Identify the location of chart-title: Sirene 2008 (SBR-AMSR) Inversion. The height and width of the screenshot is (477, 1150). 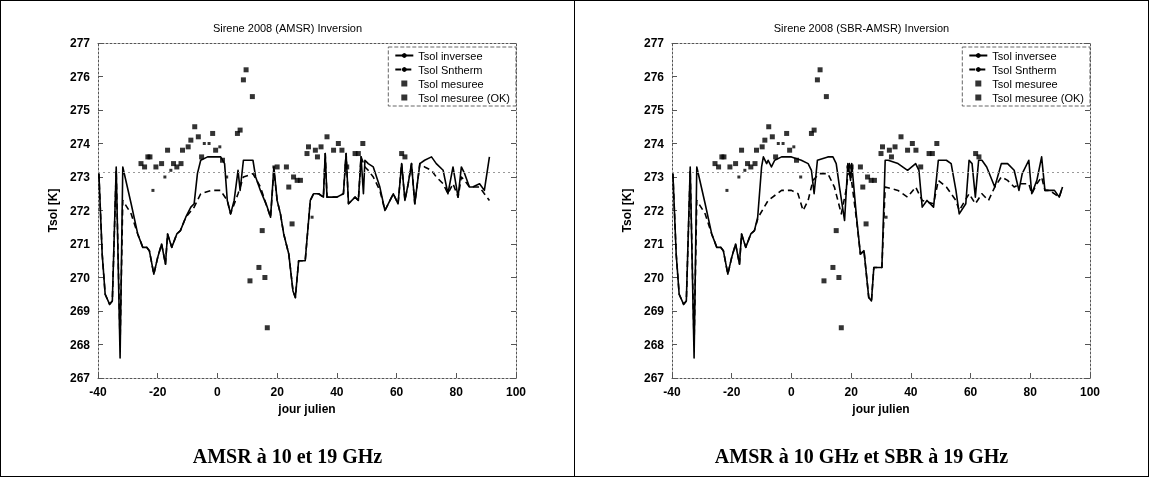
(861, 27).